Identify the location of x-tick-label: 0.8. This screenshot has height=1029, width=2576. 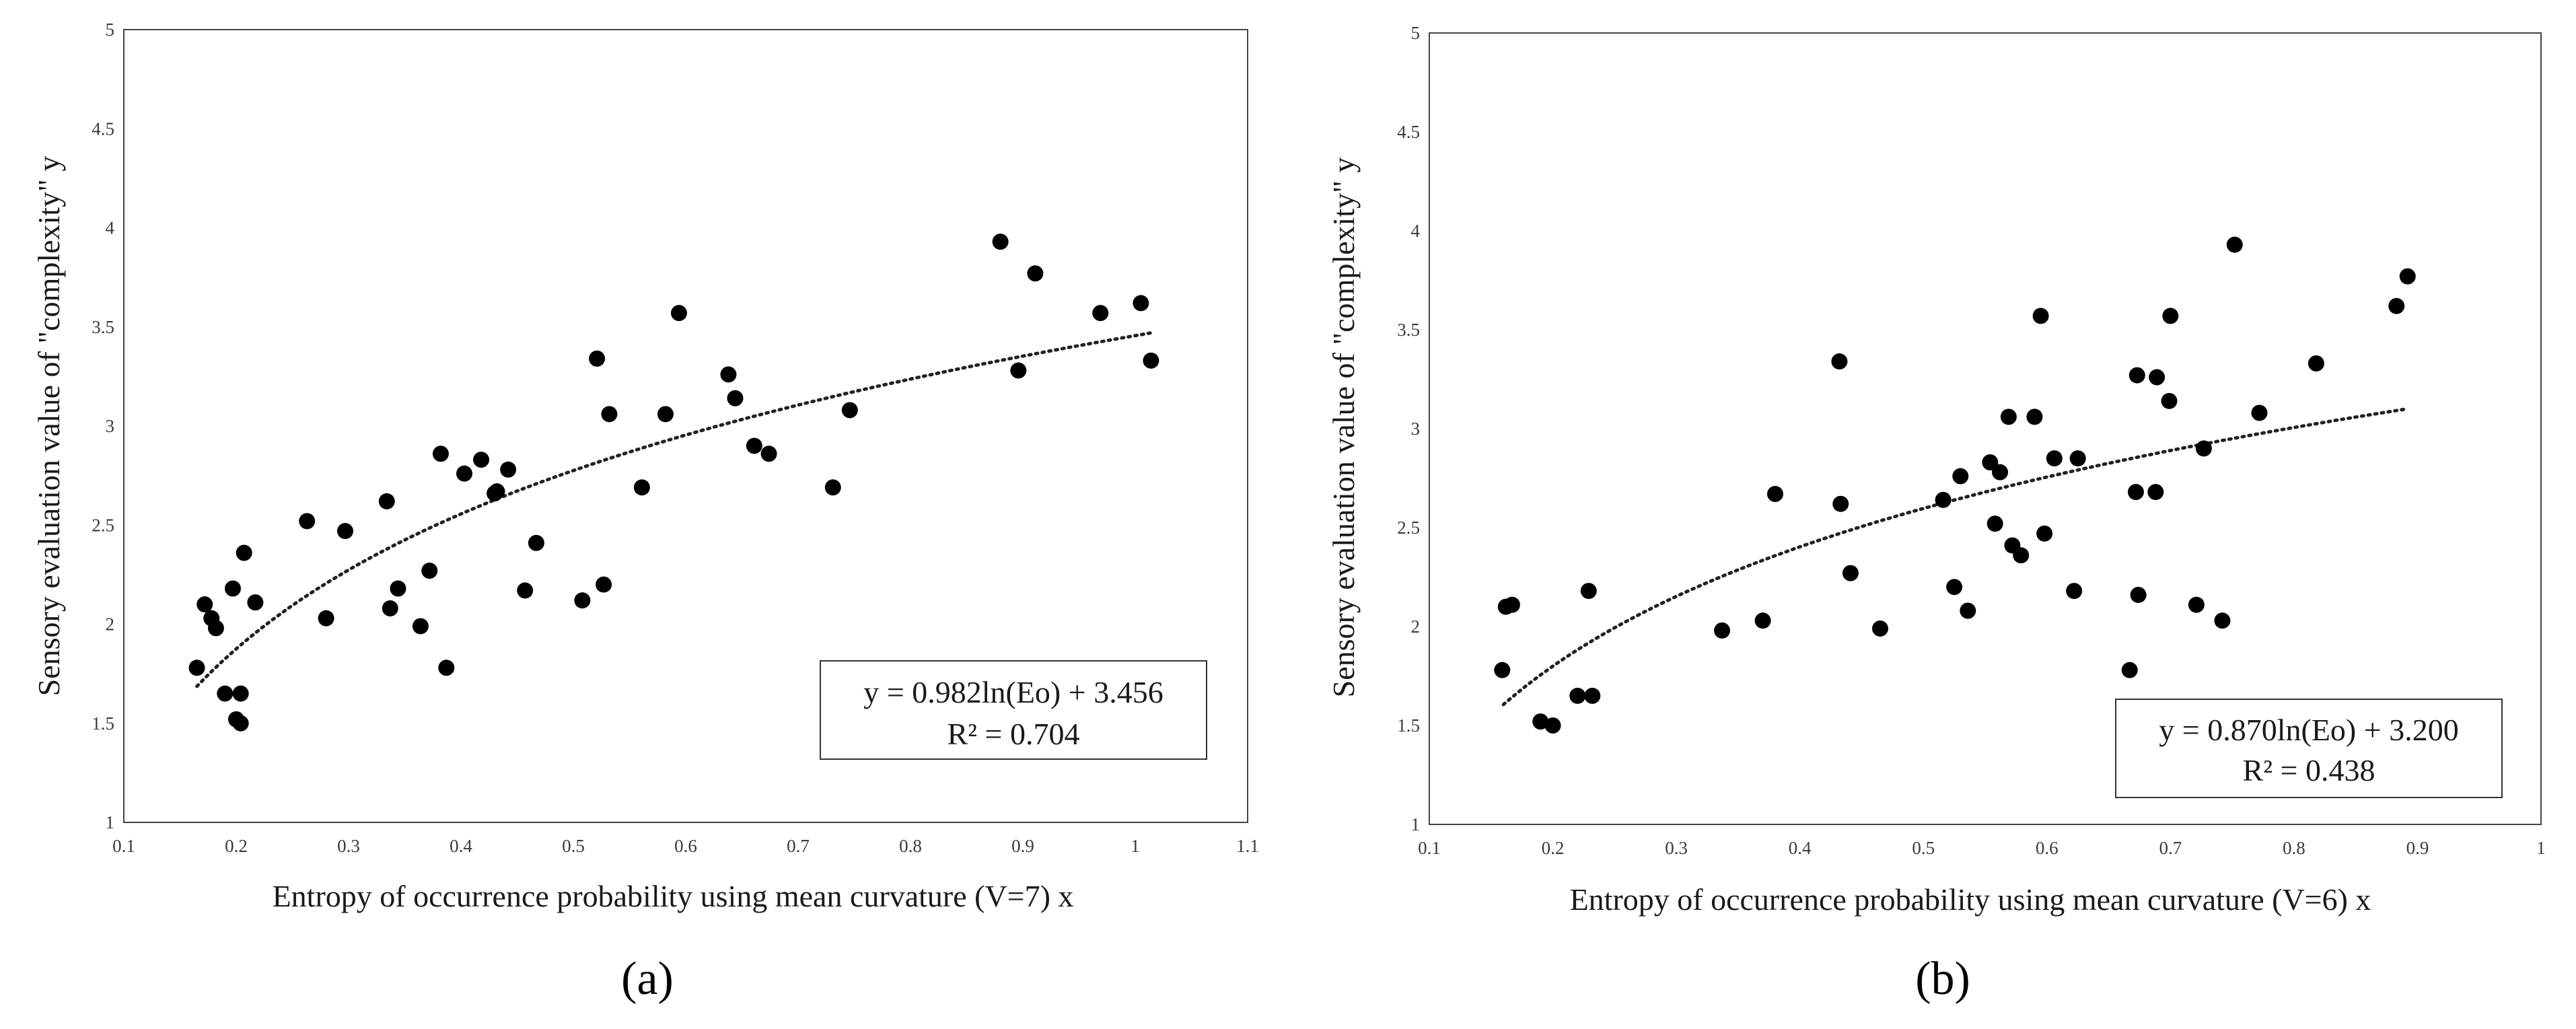
(910, 846).